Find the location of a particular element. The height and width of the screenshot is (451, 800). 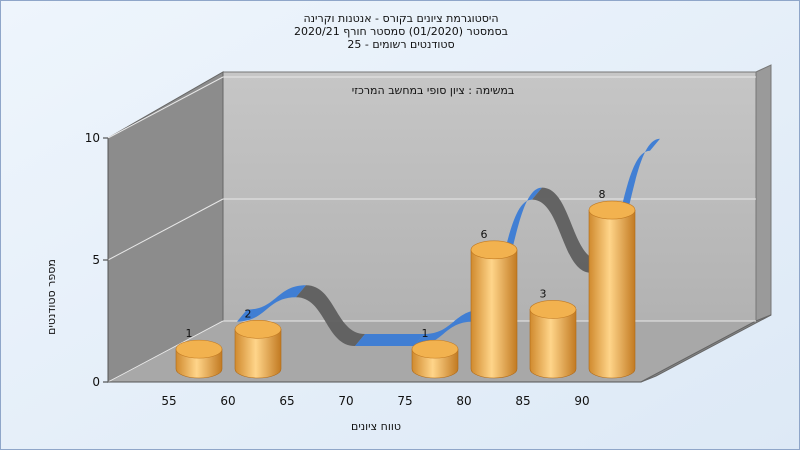

x-tick-label: 60 is located at coordinates (227, 401).